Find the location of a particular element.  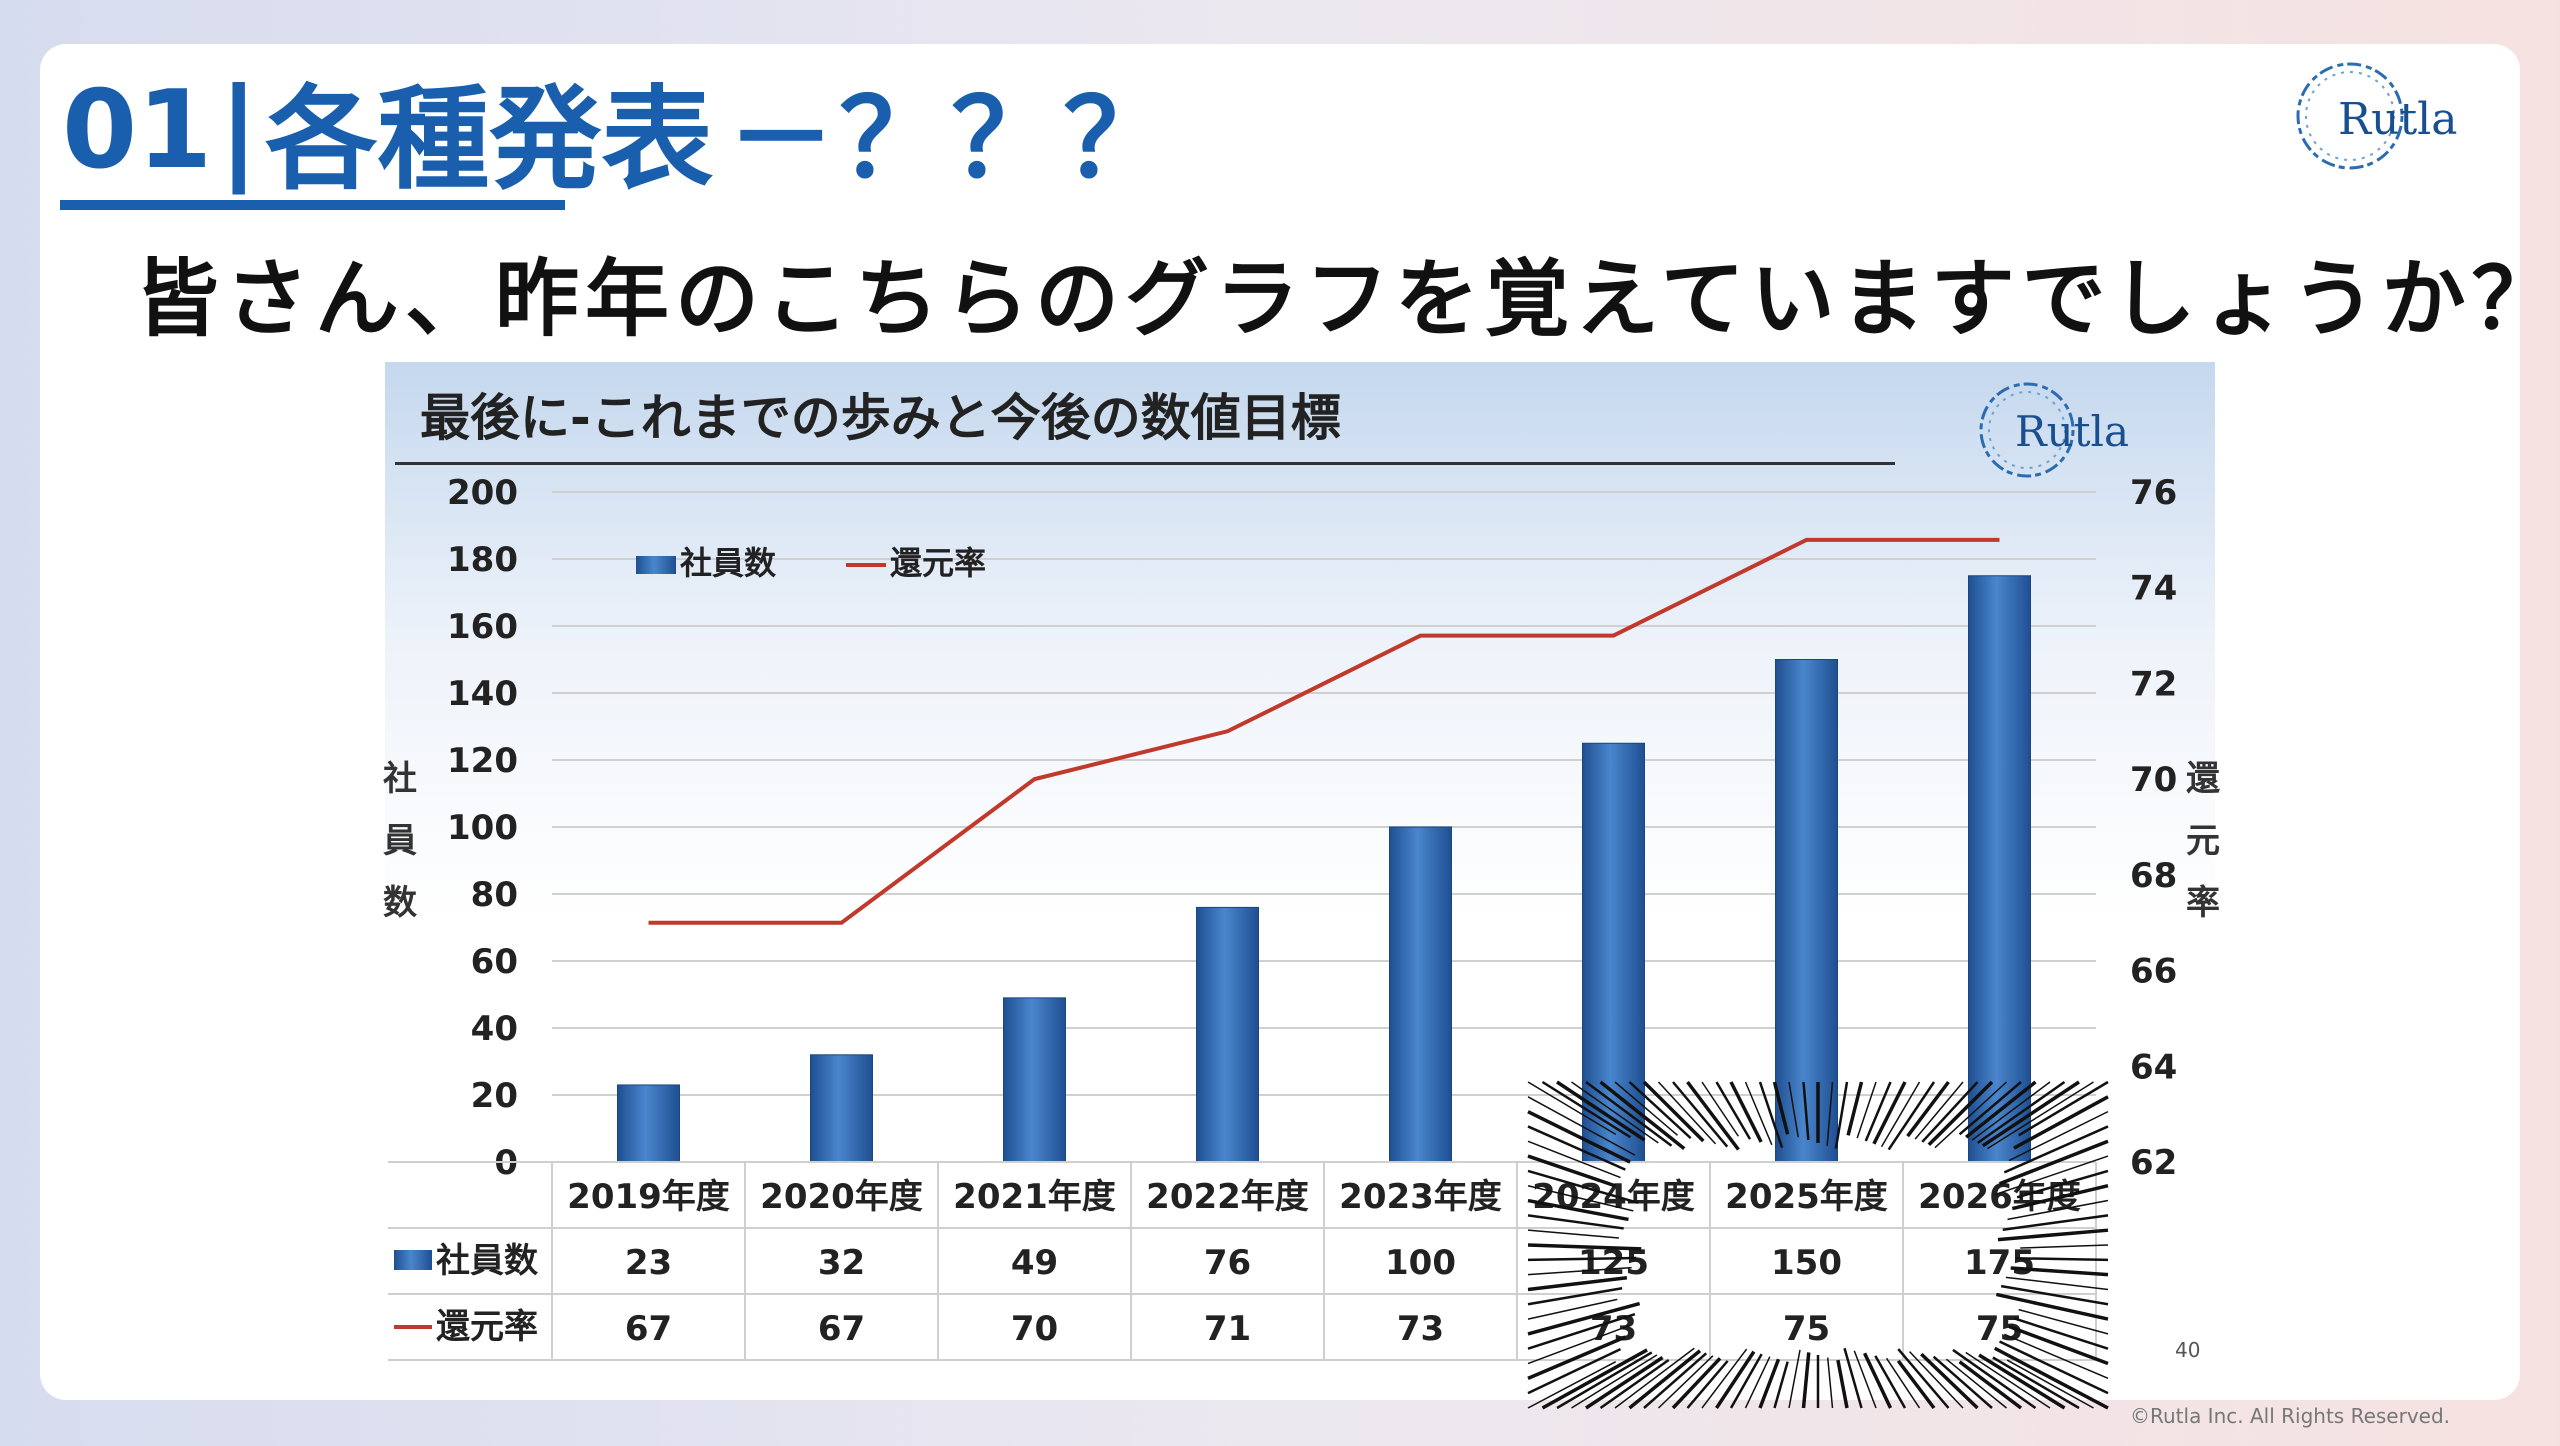

y2-axis-title-char: 還 is located at coordinates (2203, 779).